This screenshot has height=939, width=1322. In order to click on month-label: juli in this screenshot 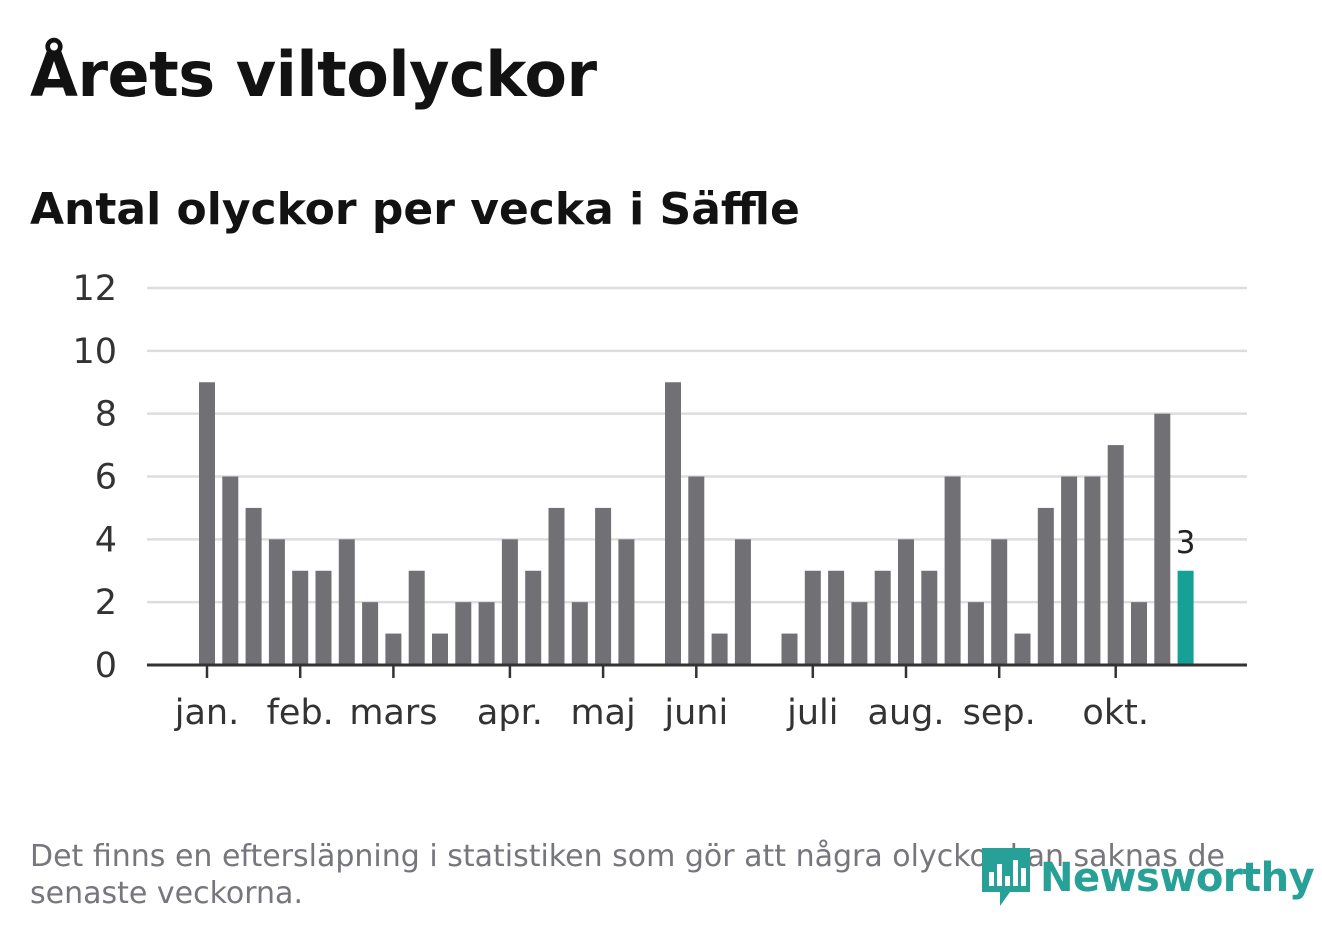, I will do `click(812, 713)`.